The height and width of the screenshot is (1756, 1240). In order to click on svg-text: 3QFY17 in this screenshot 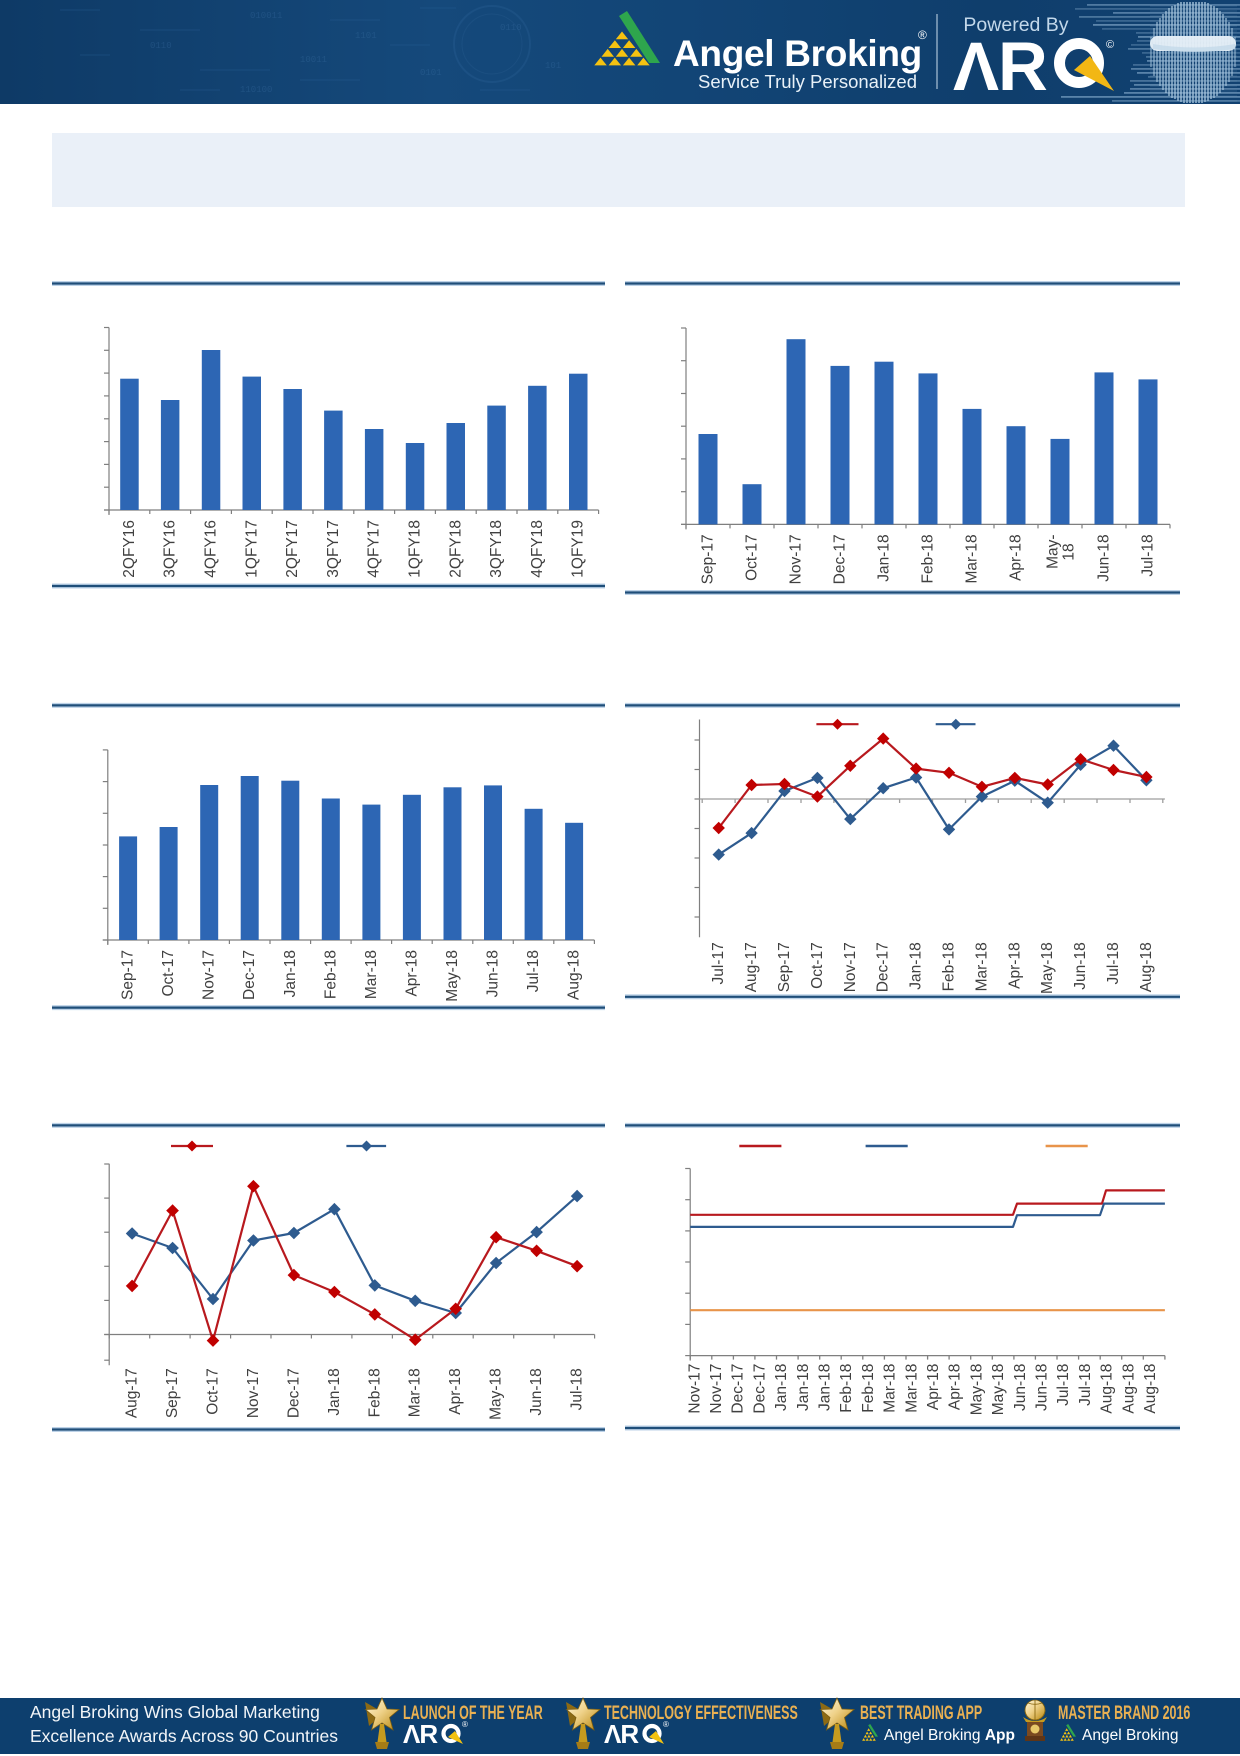, I will do `click(333, 549)`.